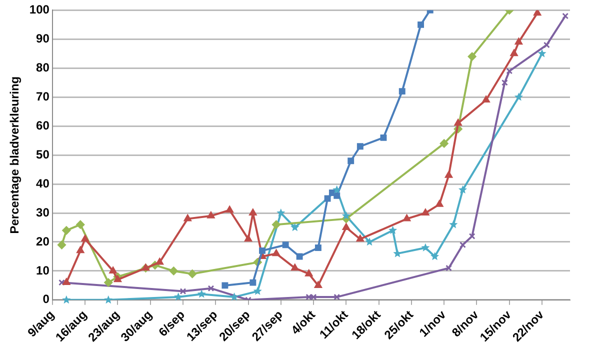  Describe the element at coordinates (43, 212) in the screenshot. I see `y-tick-label: 30` at that location.